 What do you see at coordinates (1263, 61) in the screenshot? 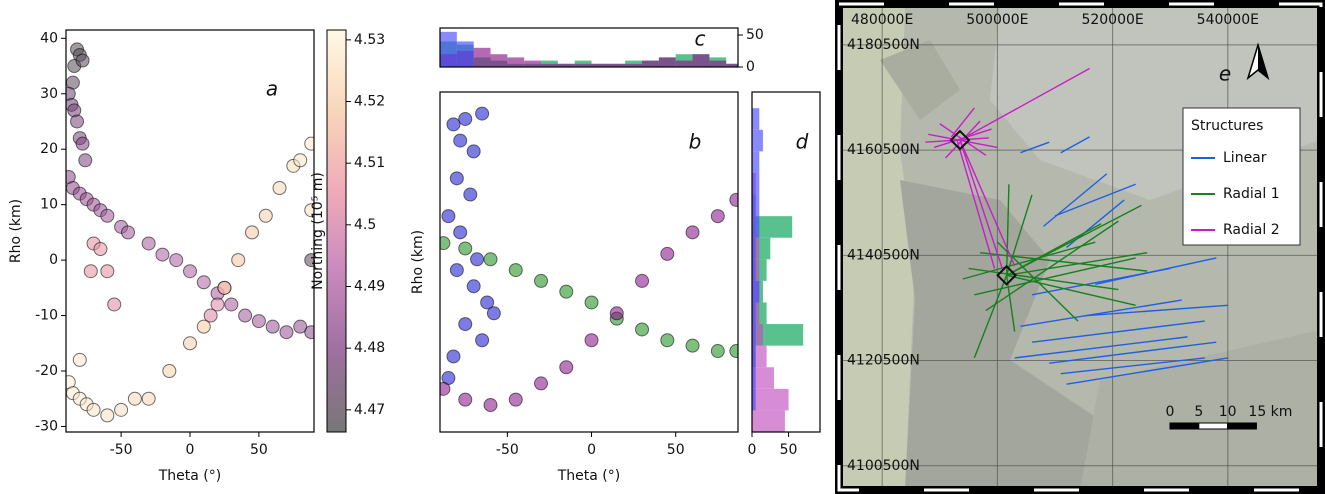
I see `north-arrow-shade` at bounding box center [1263, 61].